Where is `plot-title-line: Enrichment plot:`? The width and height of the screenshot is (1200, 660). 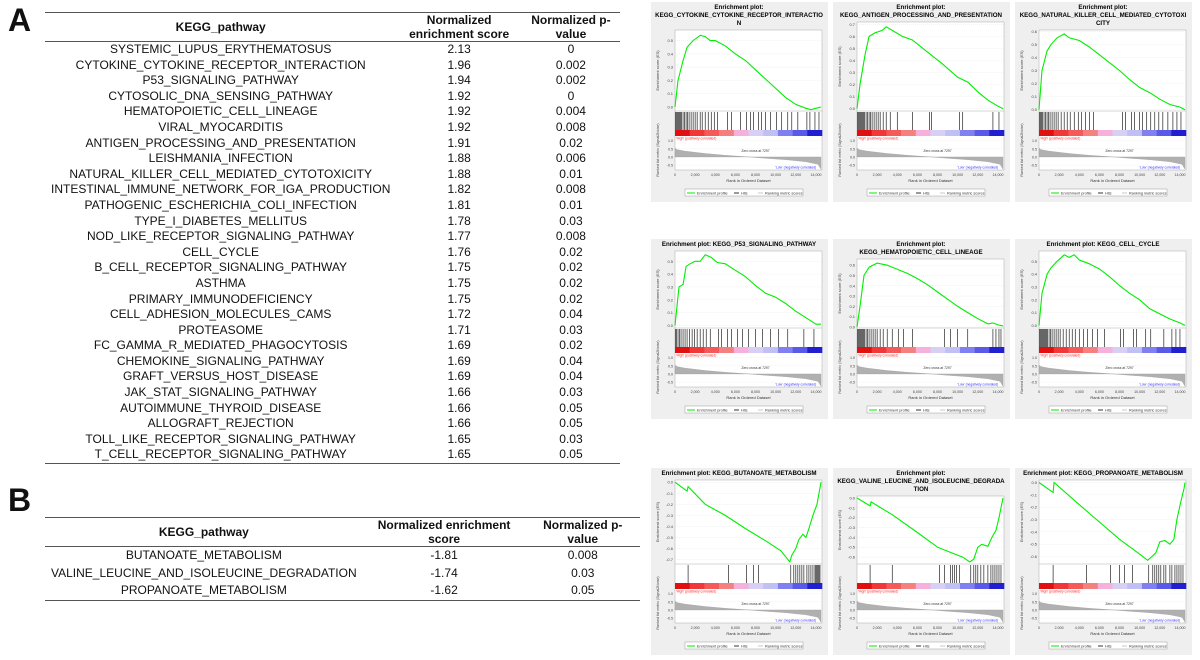 plot-title-line: Enrichment plot: is located at coordinates (920, 244).